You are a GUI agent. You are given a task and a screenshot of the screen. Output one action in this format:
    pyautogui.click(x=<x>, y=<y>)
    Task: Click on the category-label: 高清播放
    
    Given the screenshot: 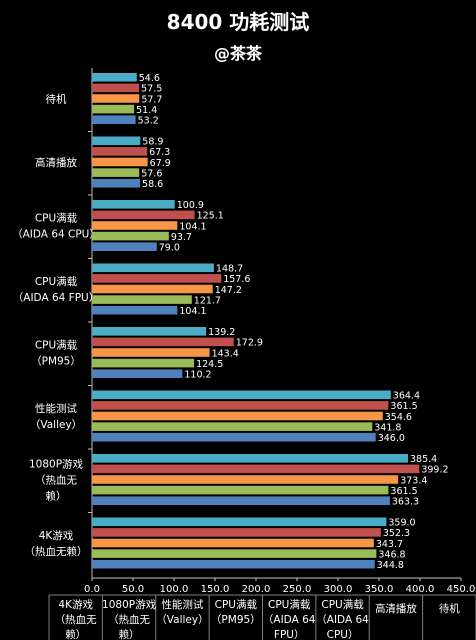 What is the action you would take?
    pyautogui.click(x=56, y=162)
    